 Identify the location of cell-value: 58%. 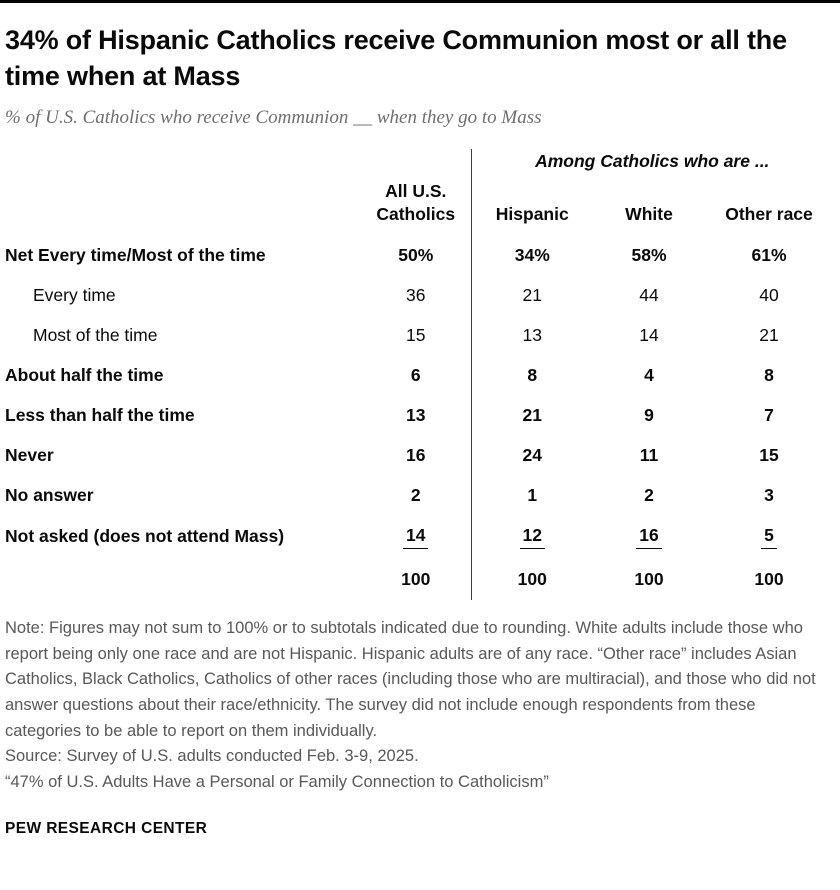
(649, 254).